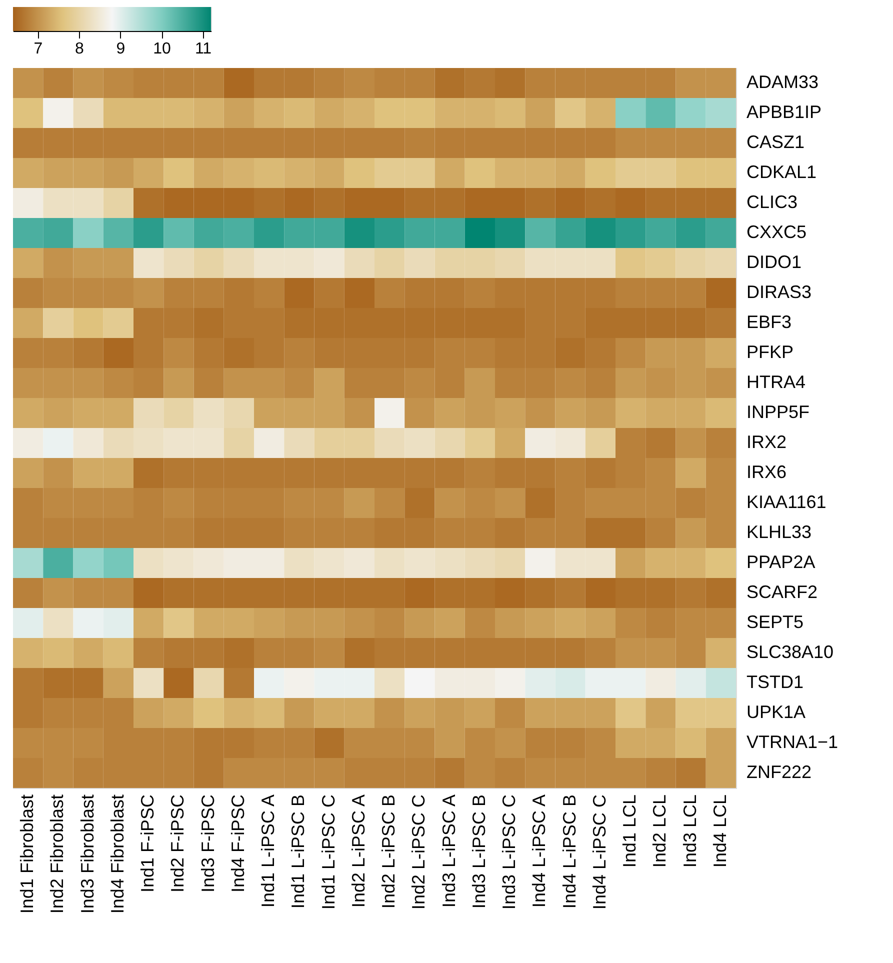  Describe the element at coordinates (784, 112) in the screenshot. I see `y-tick-label: APBB1IP` at that location.